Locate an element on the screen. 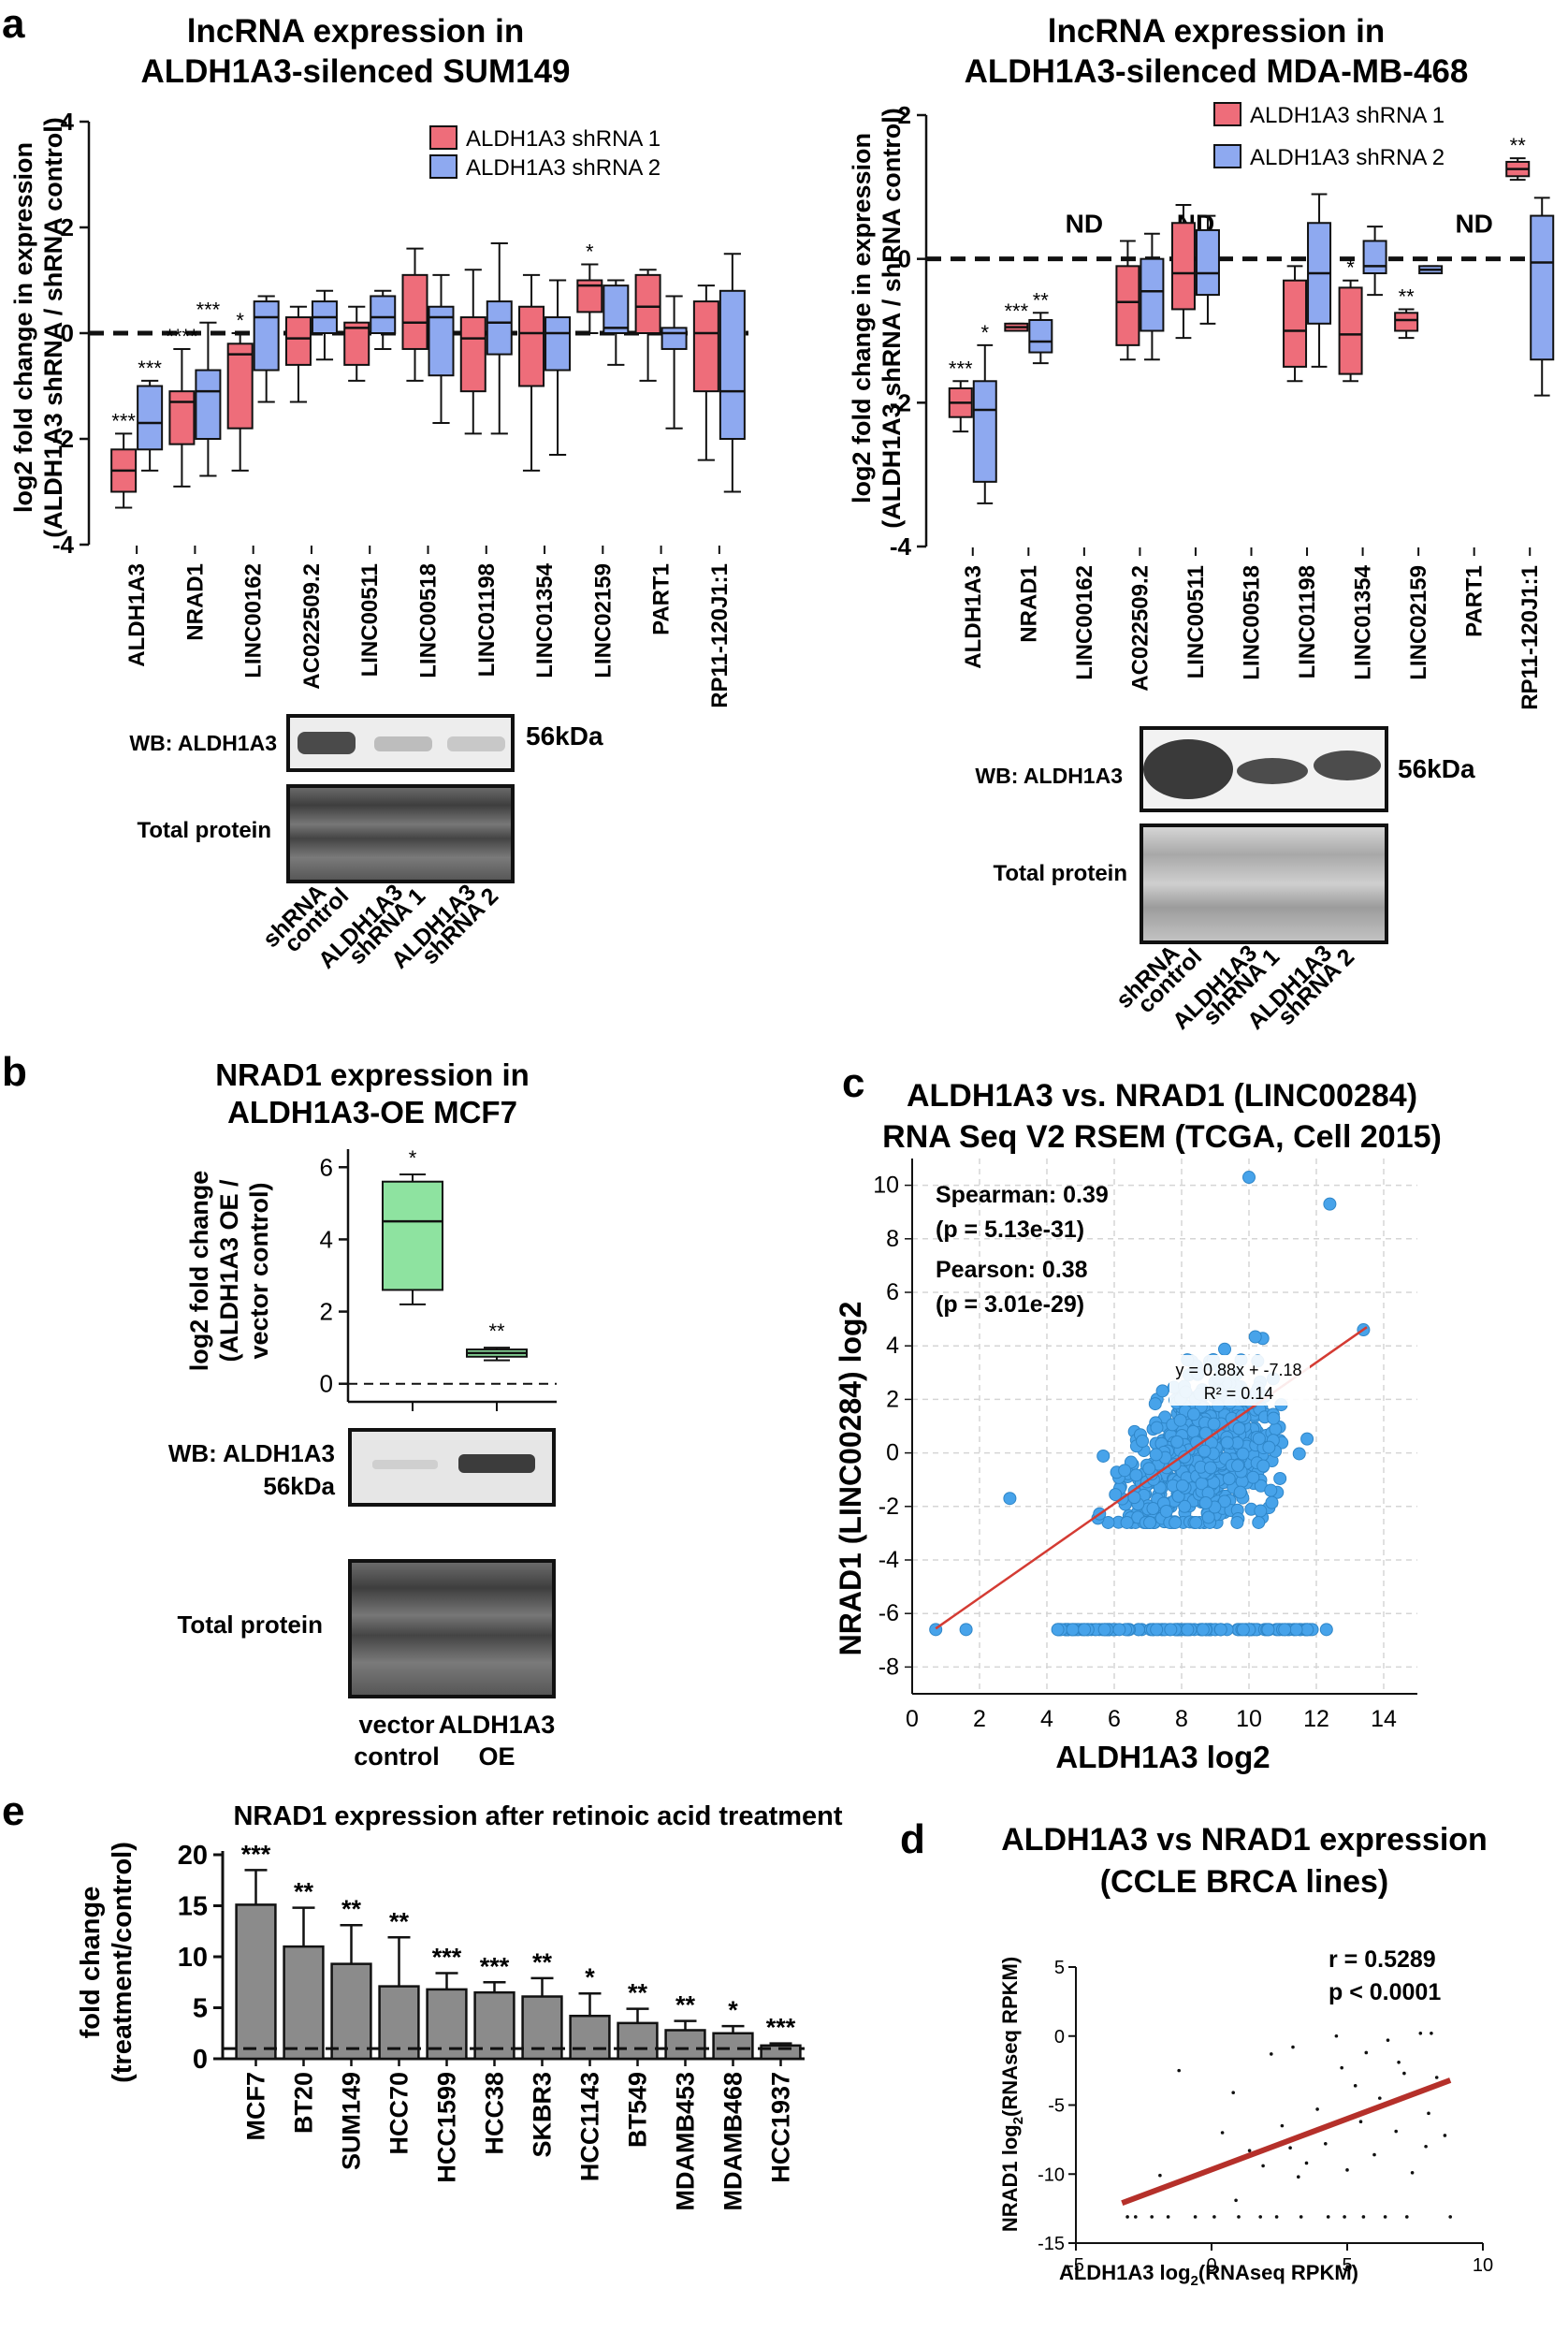  chart-a-left-title-1: lncRNA expression in is located at coordinates (355, 32).